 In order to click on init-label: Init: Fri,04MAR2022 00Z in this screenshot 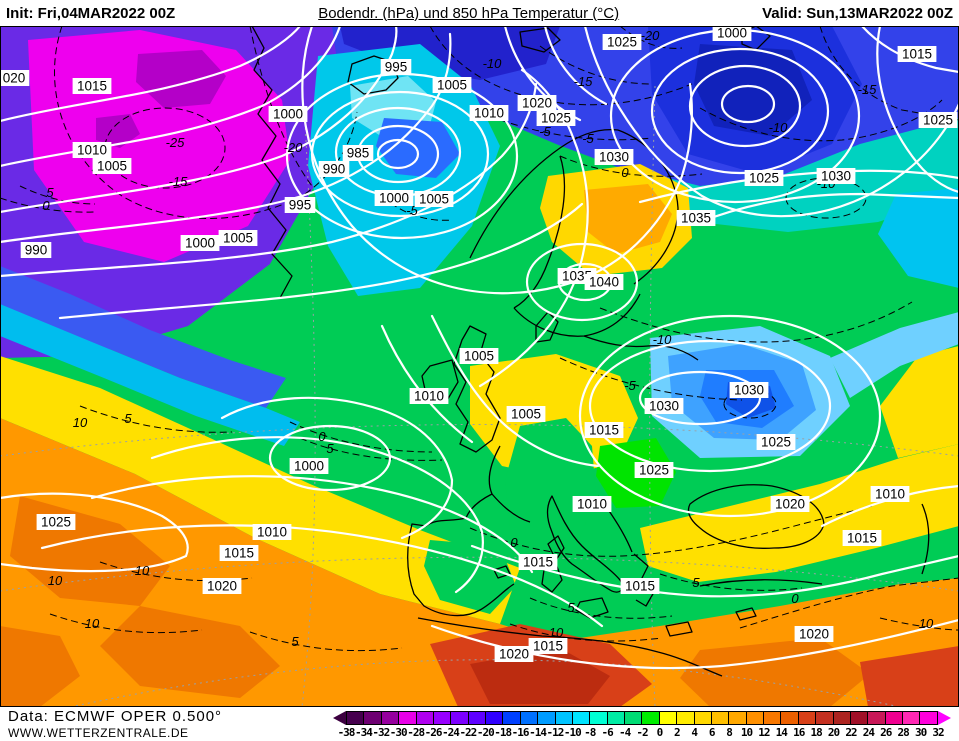, I will do `click(91, 13)`.